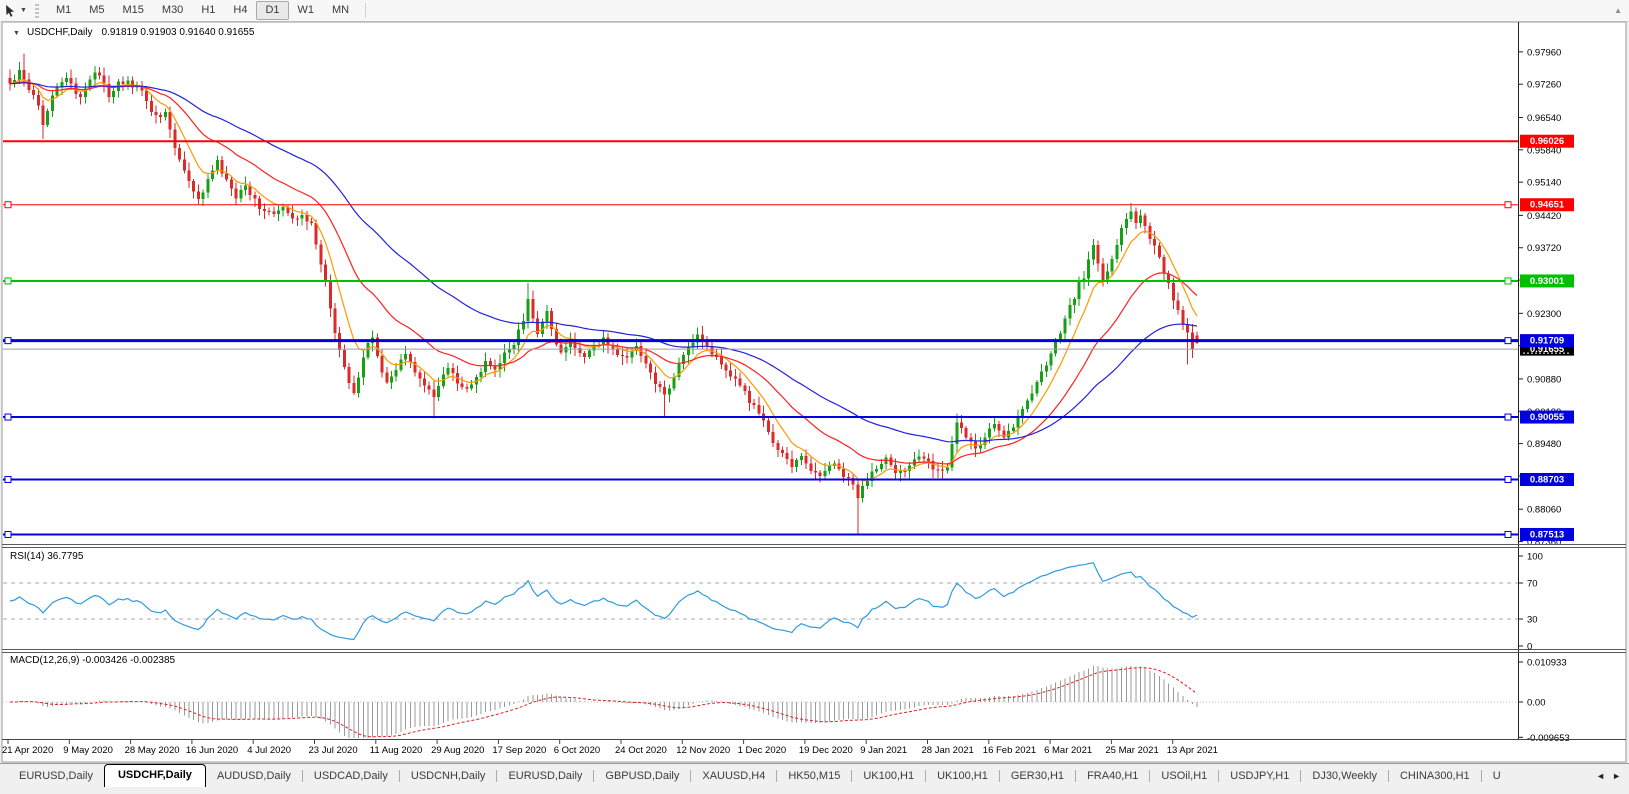  What do you see at coordinates (97, 10) in the screenshot?
I see `timeframe-button-M5: M5` at bounding box center [97, 10].